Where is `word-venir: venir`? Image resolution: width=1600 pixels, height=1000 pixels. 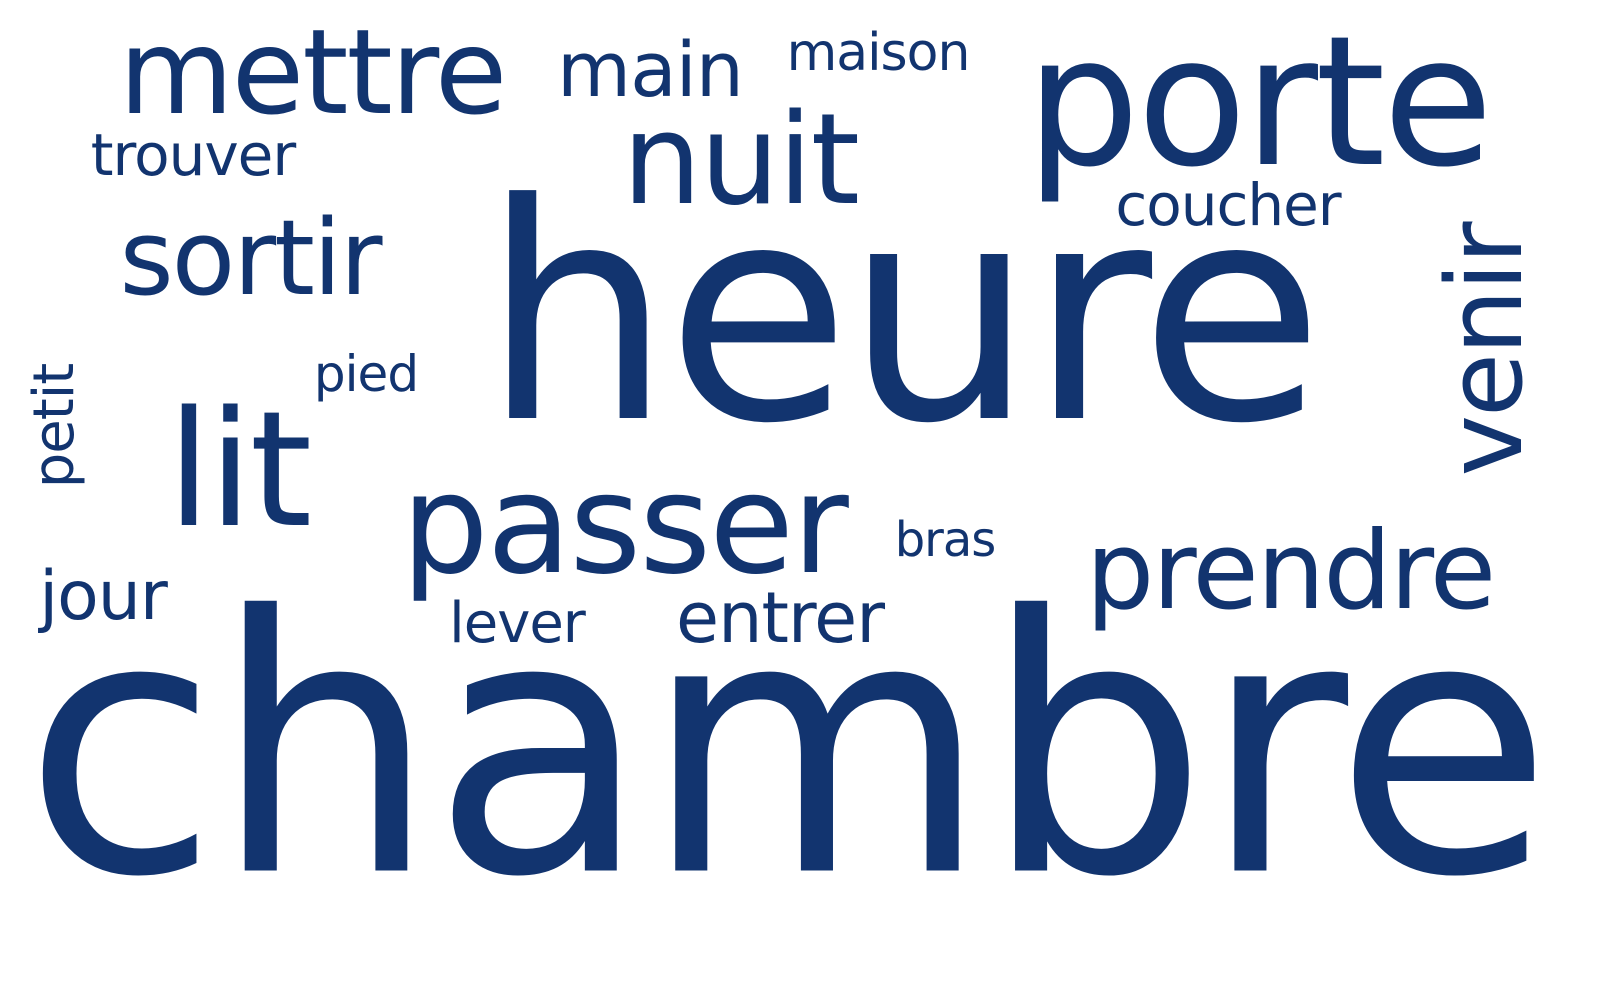 word-venir: venir is located at coordinates (1485, 350).